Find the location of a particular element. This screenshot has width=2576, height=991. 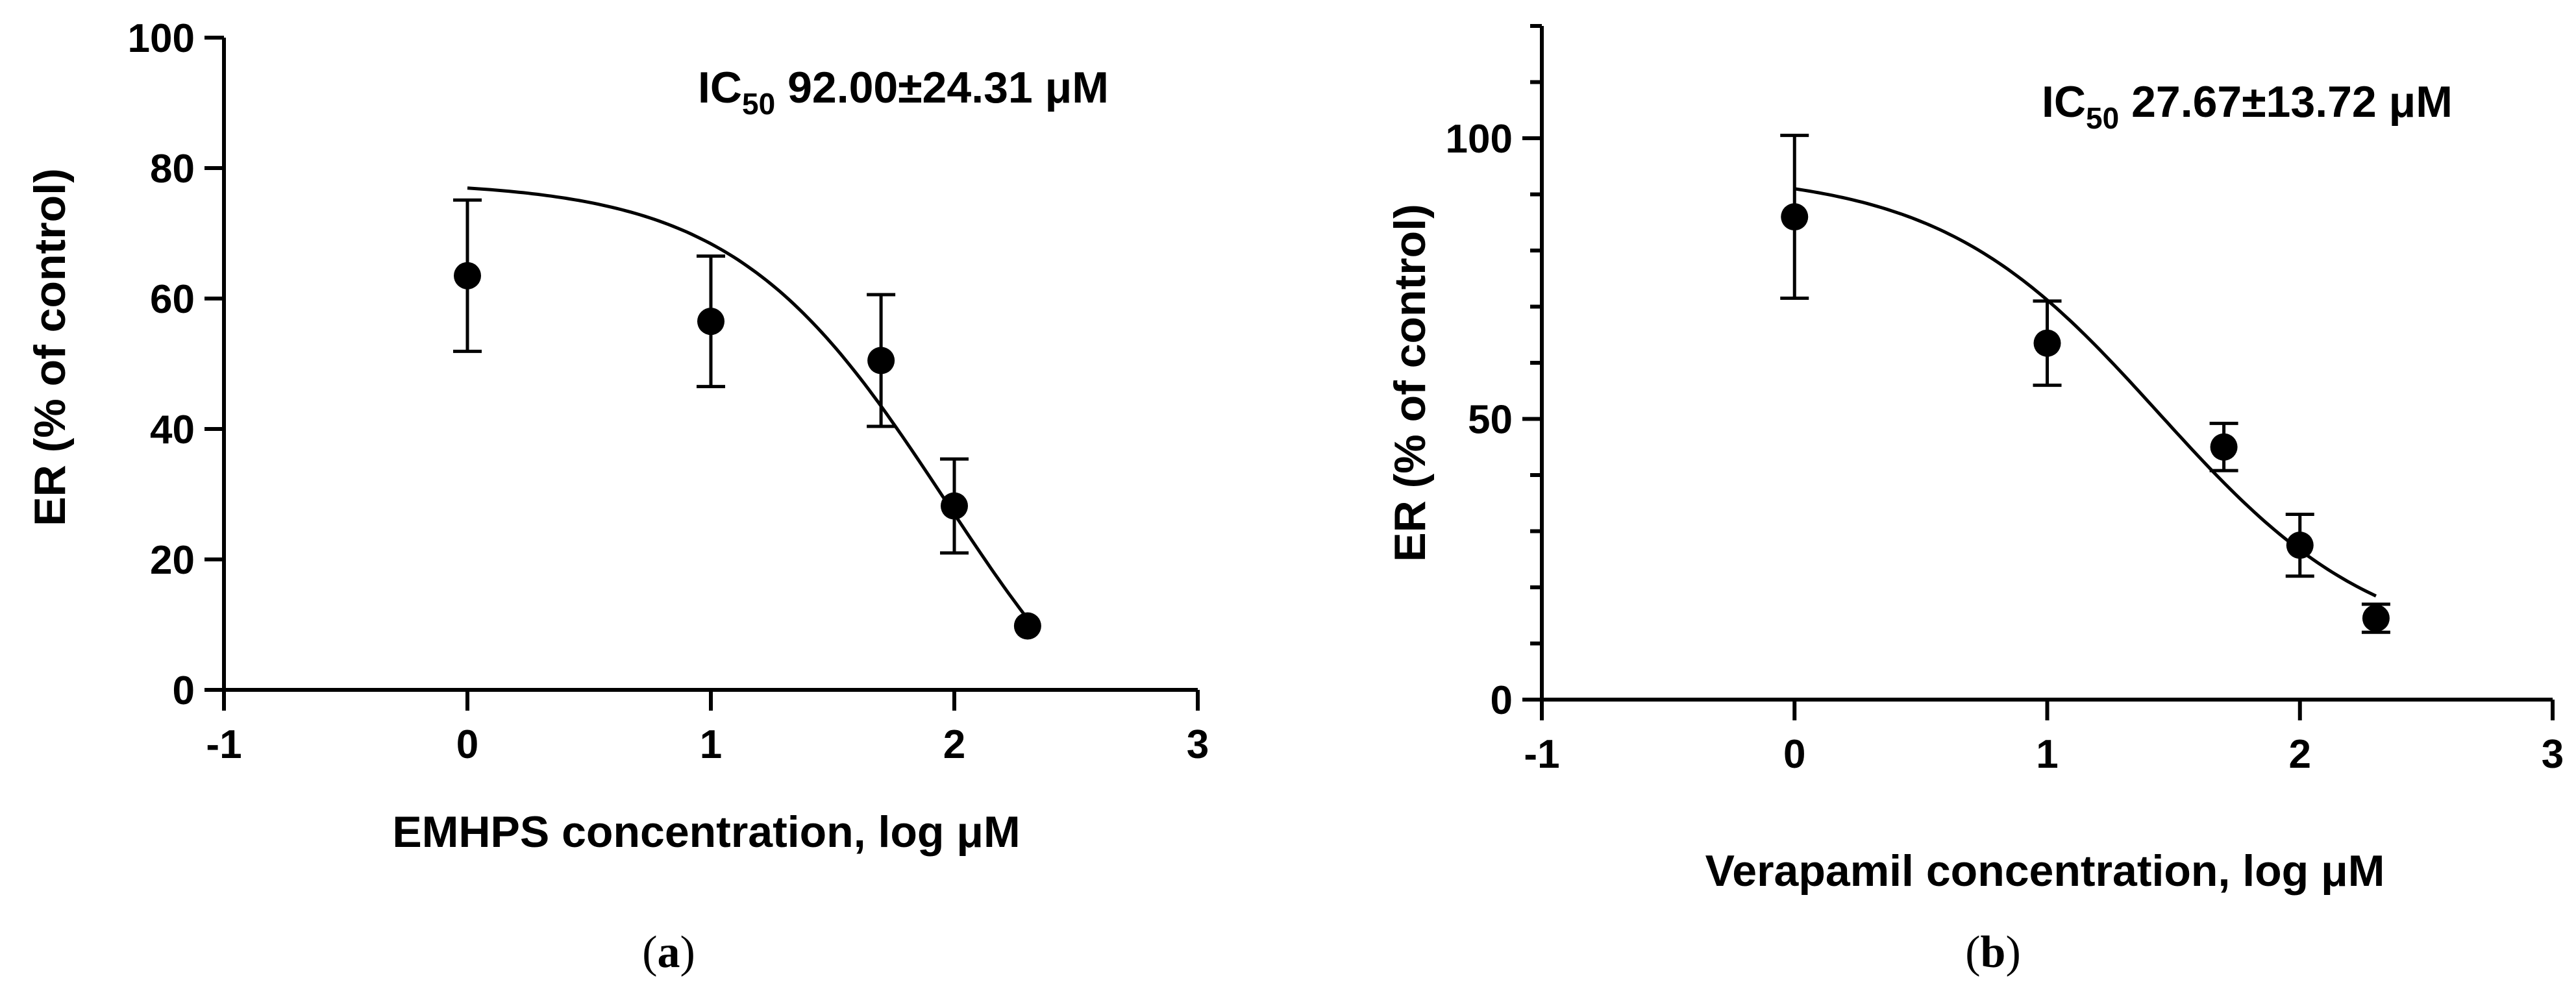

y-tick-label: 80 is located at coordinates (172, 169).